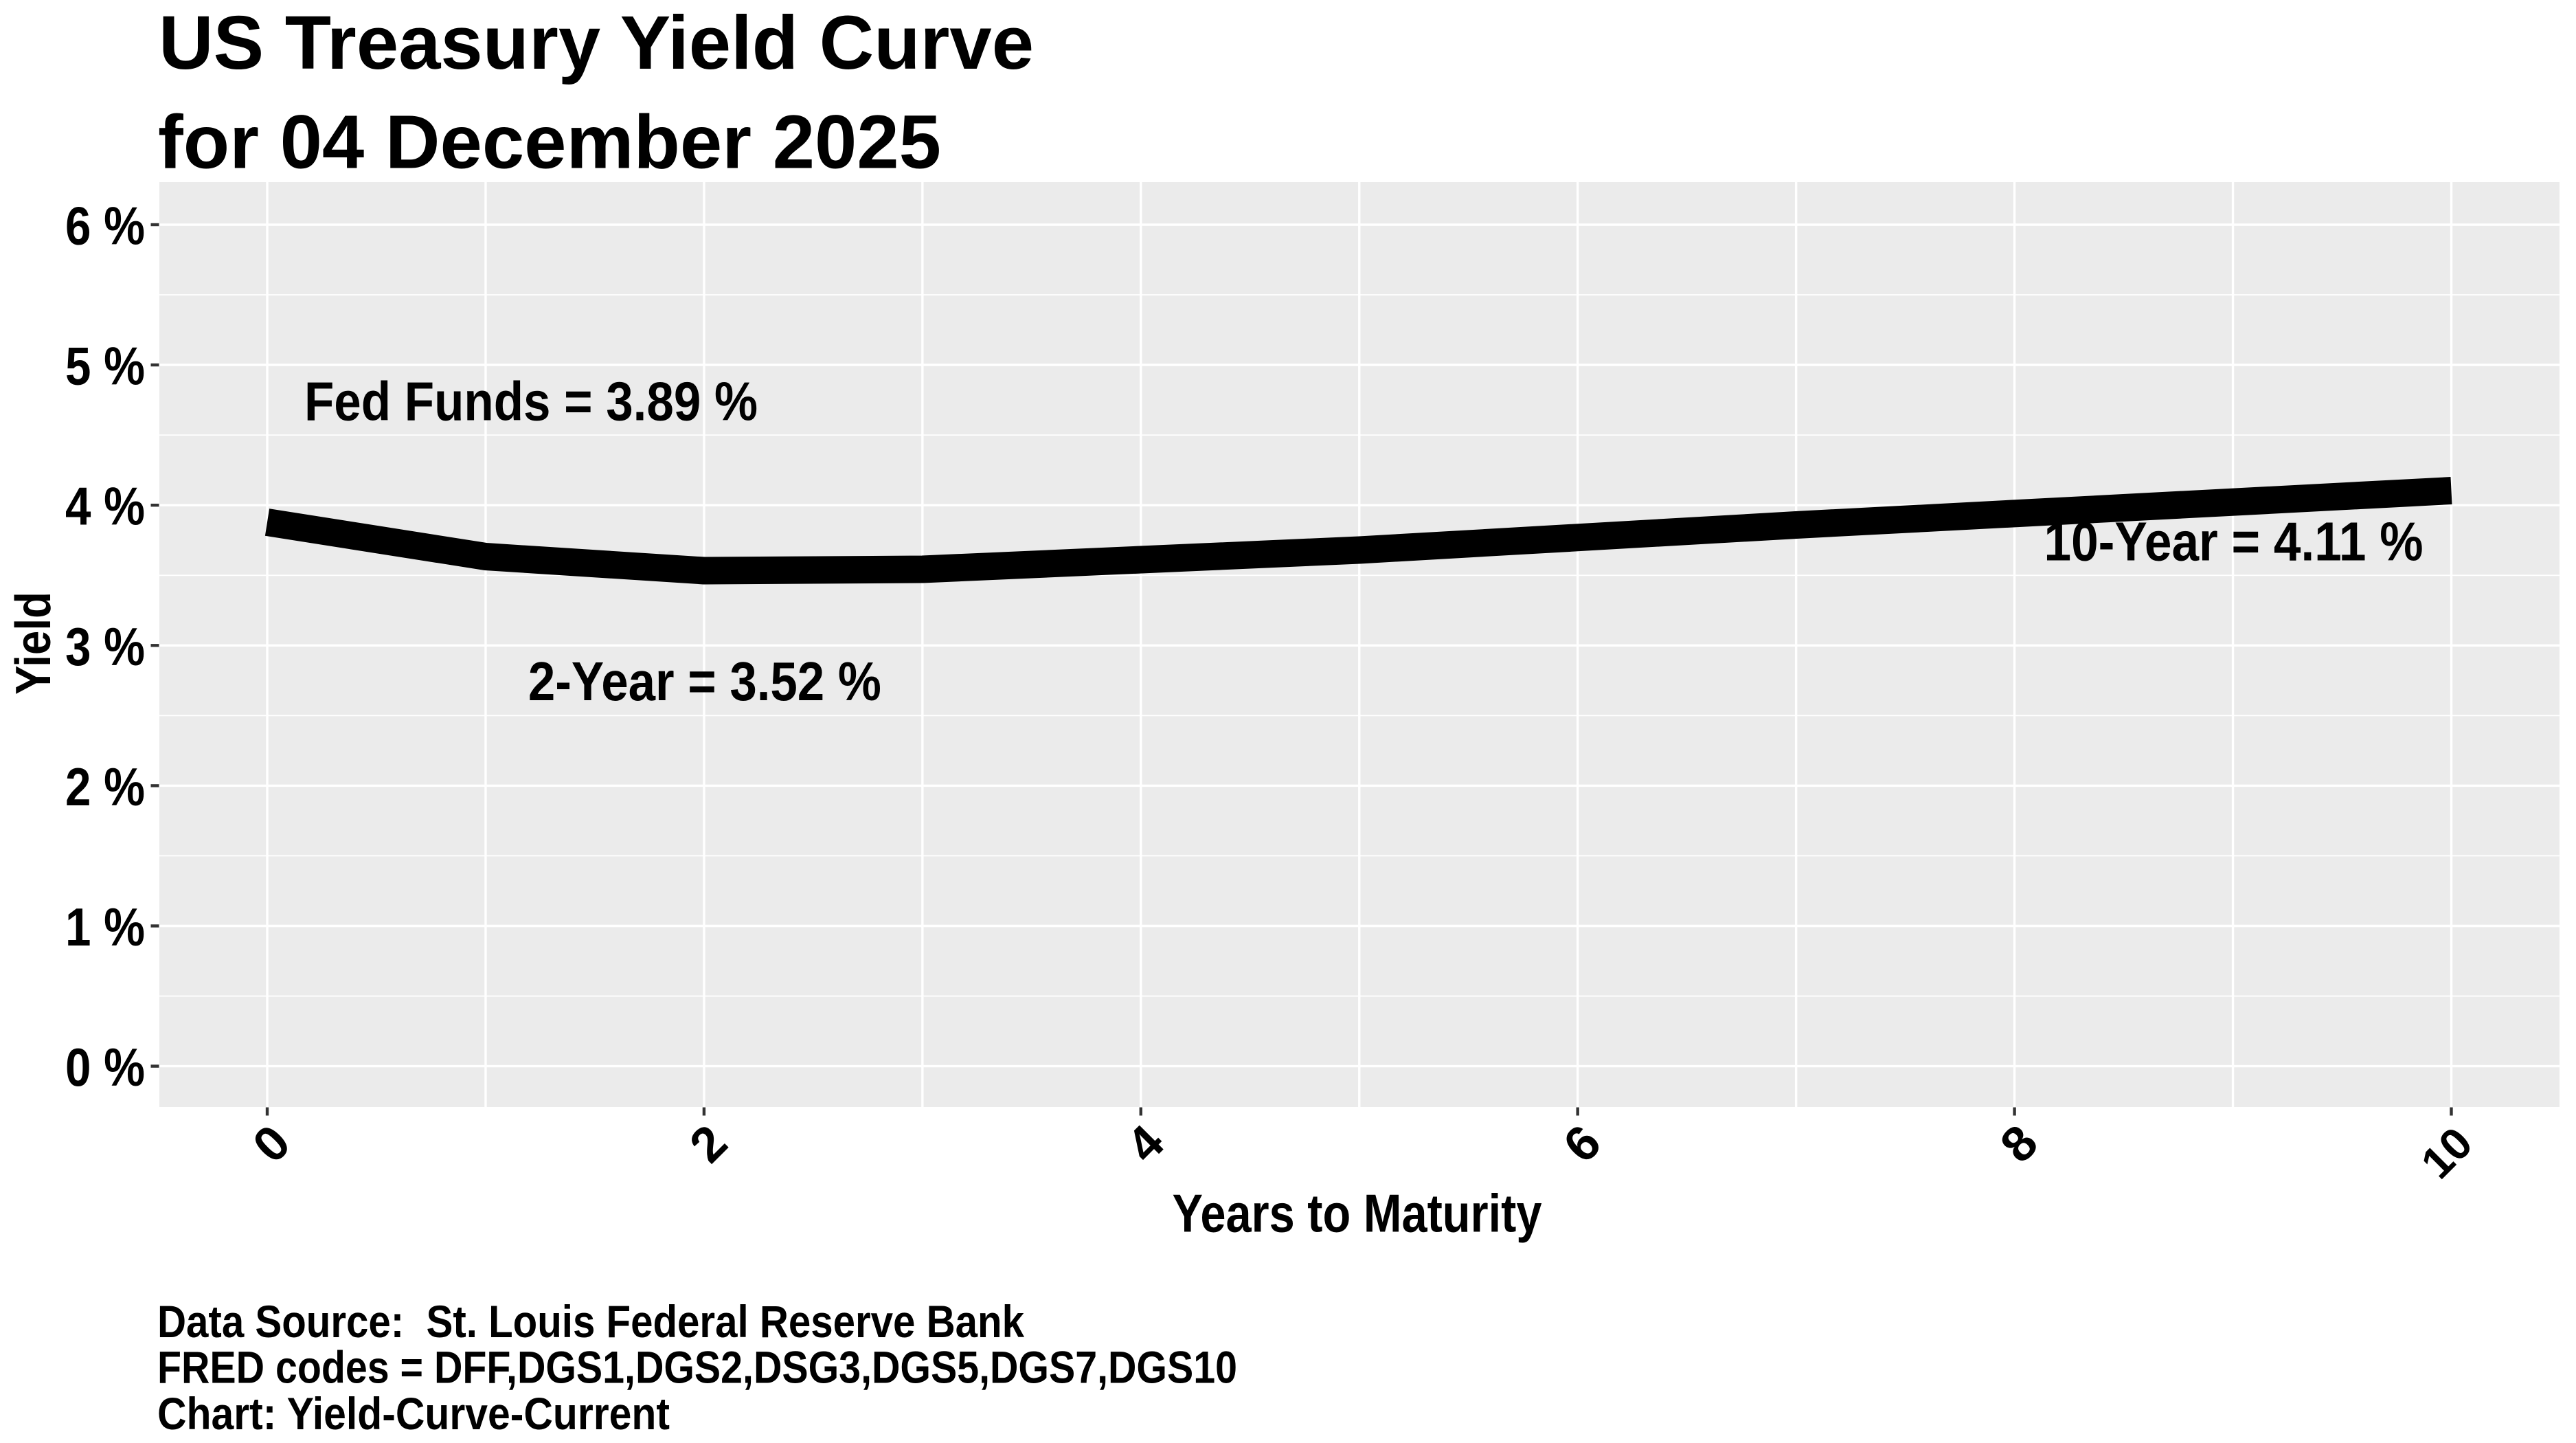 This screenshot has height=1443, width=2576. Describe the element at coordinates (413, 1413) in the screenshot. I see `svg-text: Chart: Yield-Curve-Current` at that location.